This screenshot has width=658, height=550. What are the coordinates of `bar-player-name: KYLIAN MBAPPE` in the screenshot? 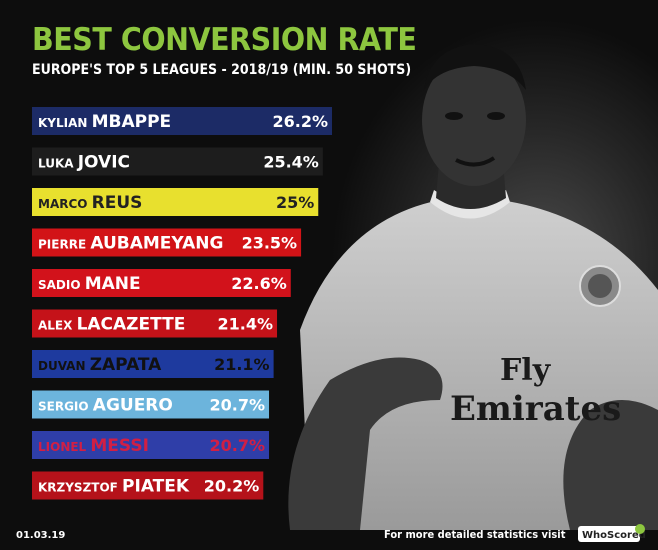 It's located at (104, 122).